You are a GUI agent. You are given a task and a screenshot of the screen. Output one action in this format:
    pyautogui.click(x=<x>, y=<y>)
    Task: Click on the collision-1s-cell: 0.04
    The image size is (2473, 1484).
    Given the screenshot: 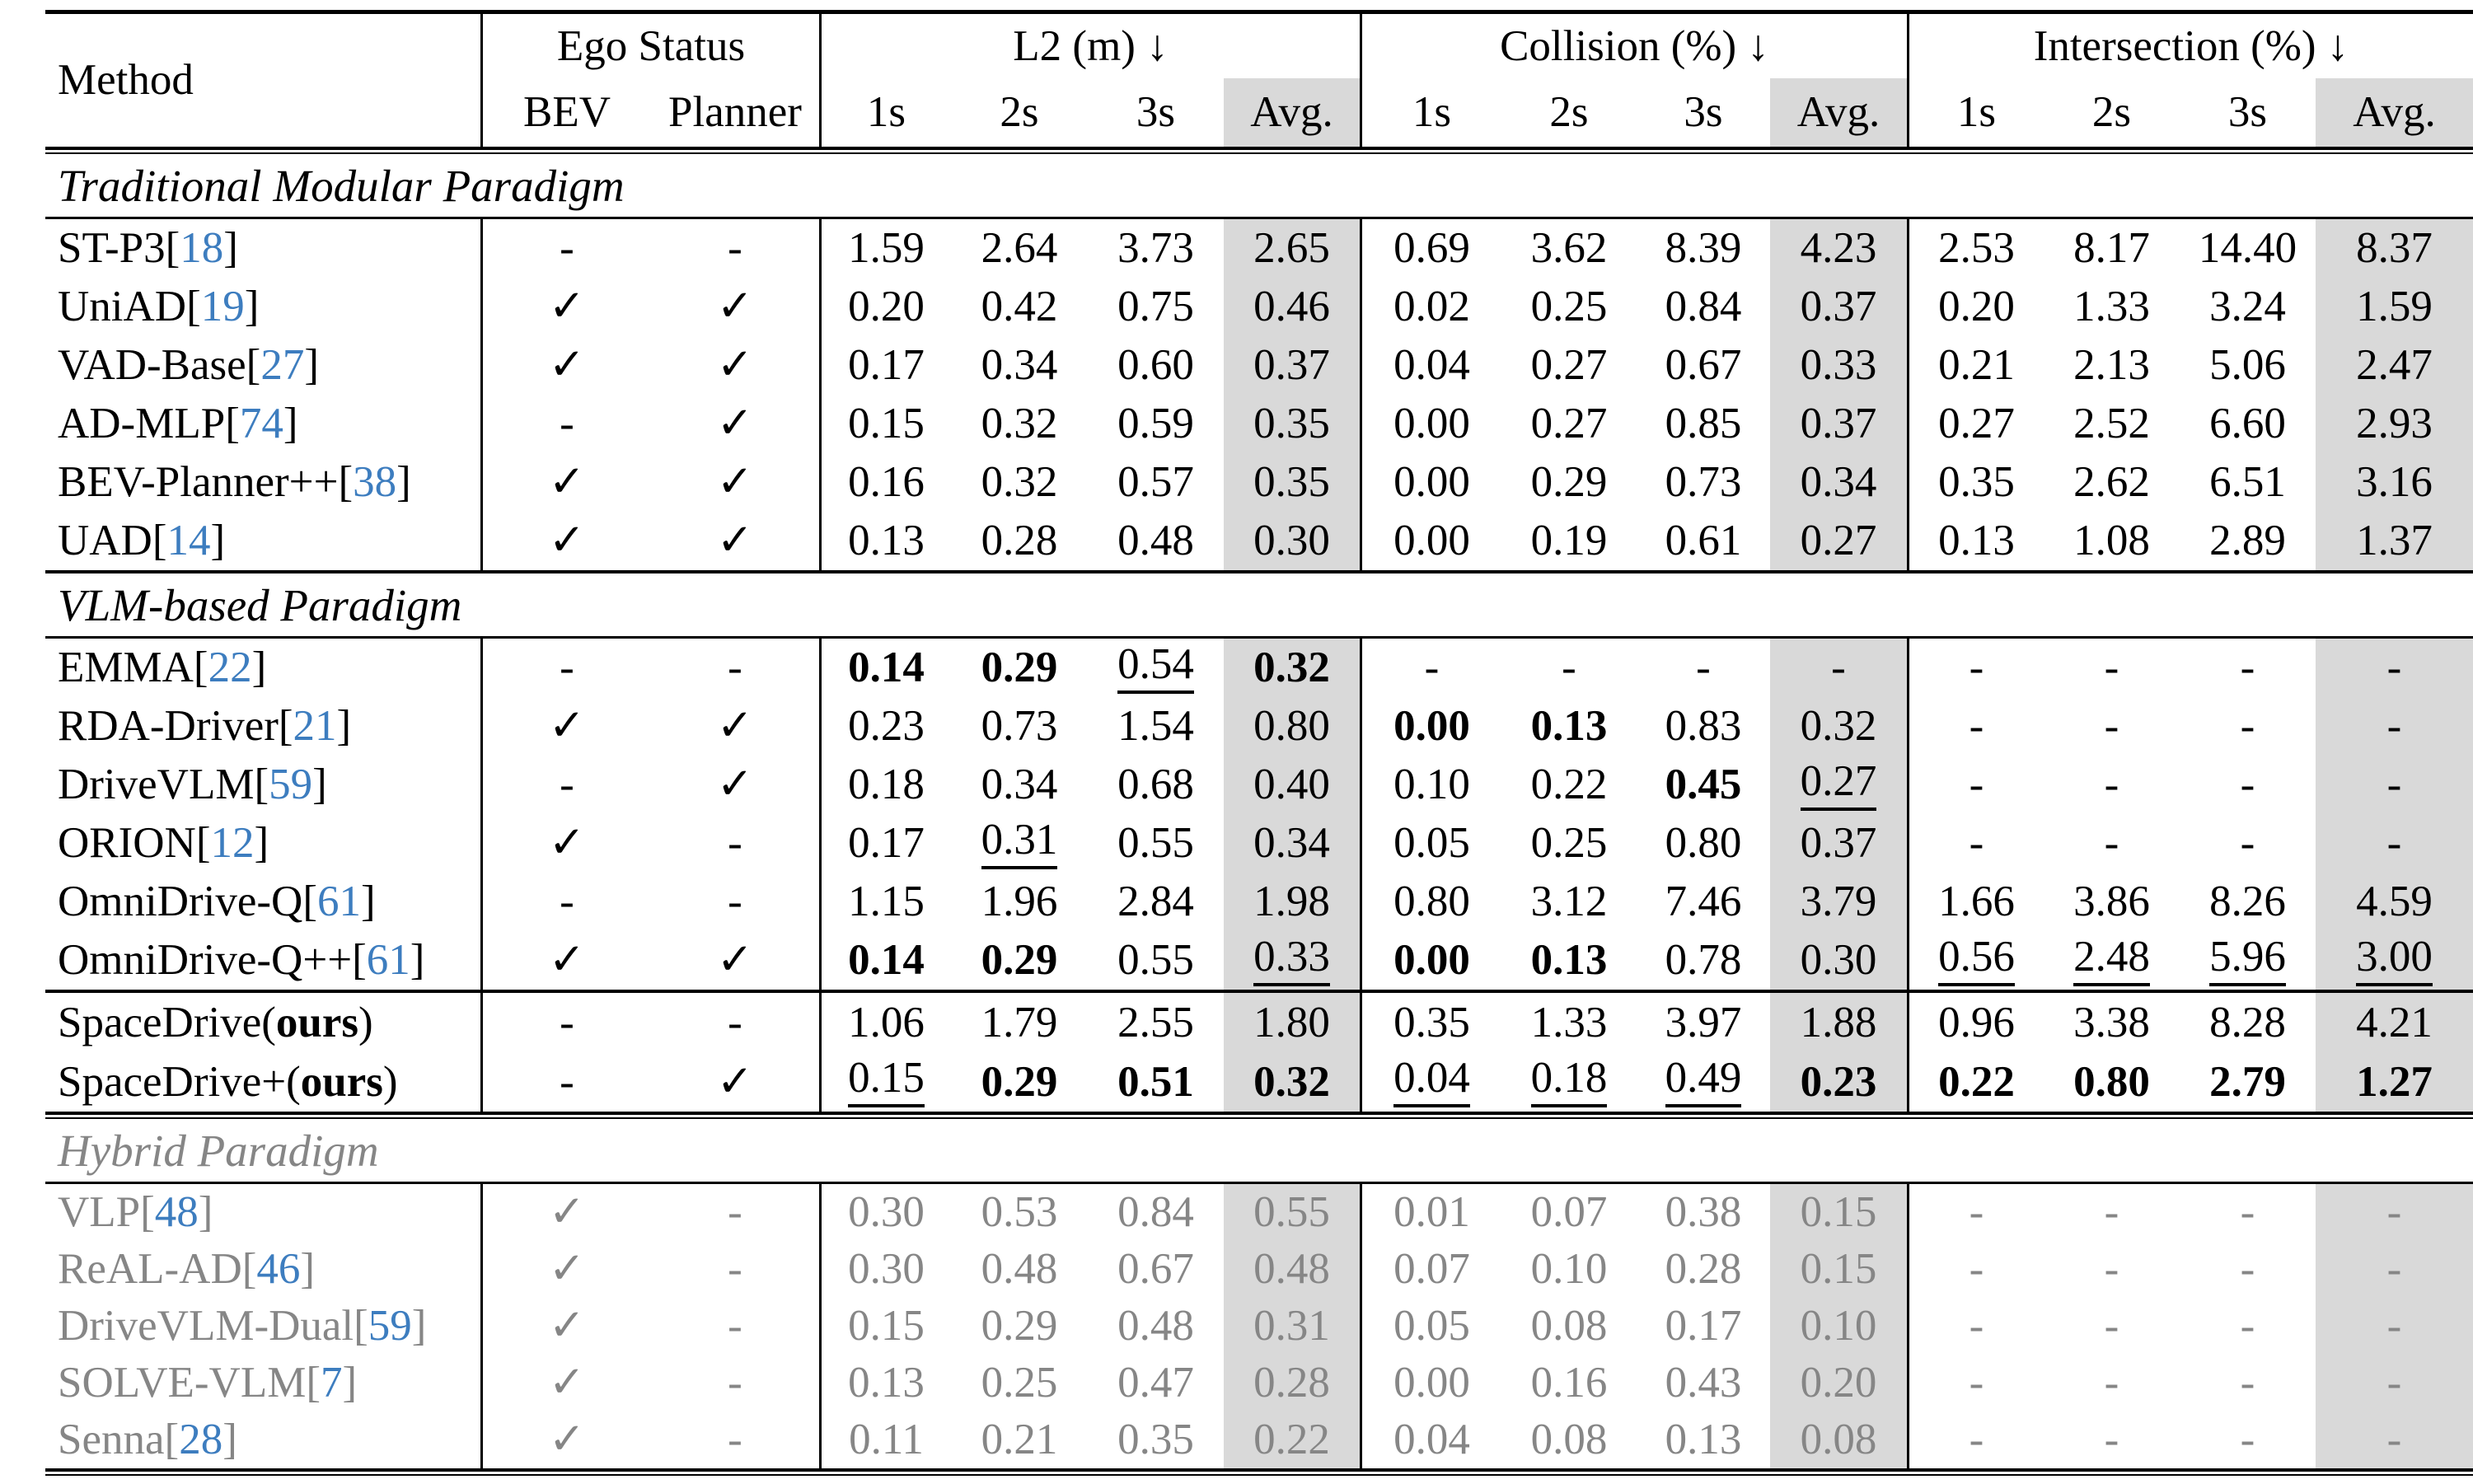 What is the action you would take?
    pyautogui.click(x=1431, y=1440)
    